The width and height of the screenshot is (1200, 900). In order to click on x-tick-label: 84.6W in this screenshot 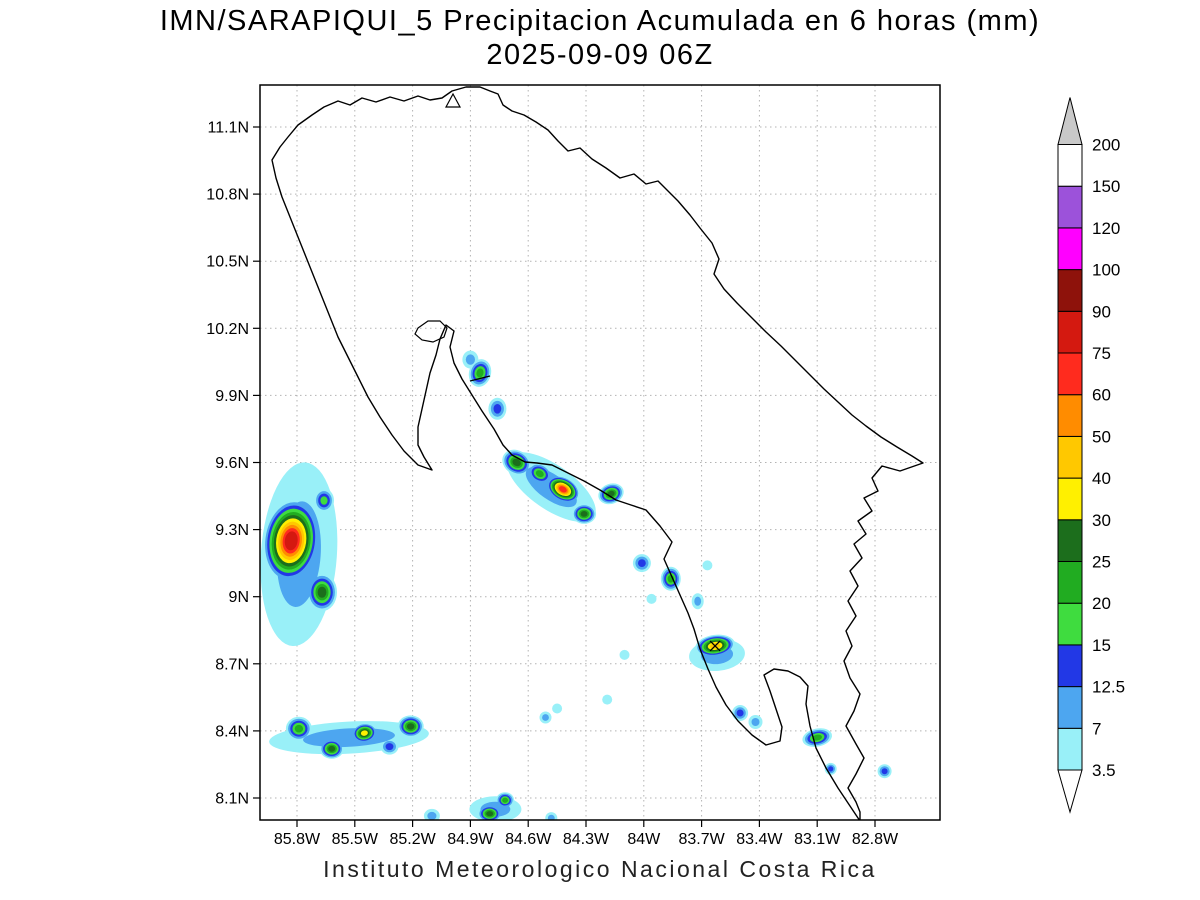, I will do `click(528, 839)`.